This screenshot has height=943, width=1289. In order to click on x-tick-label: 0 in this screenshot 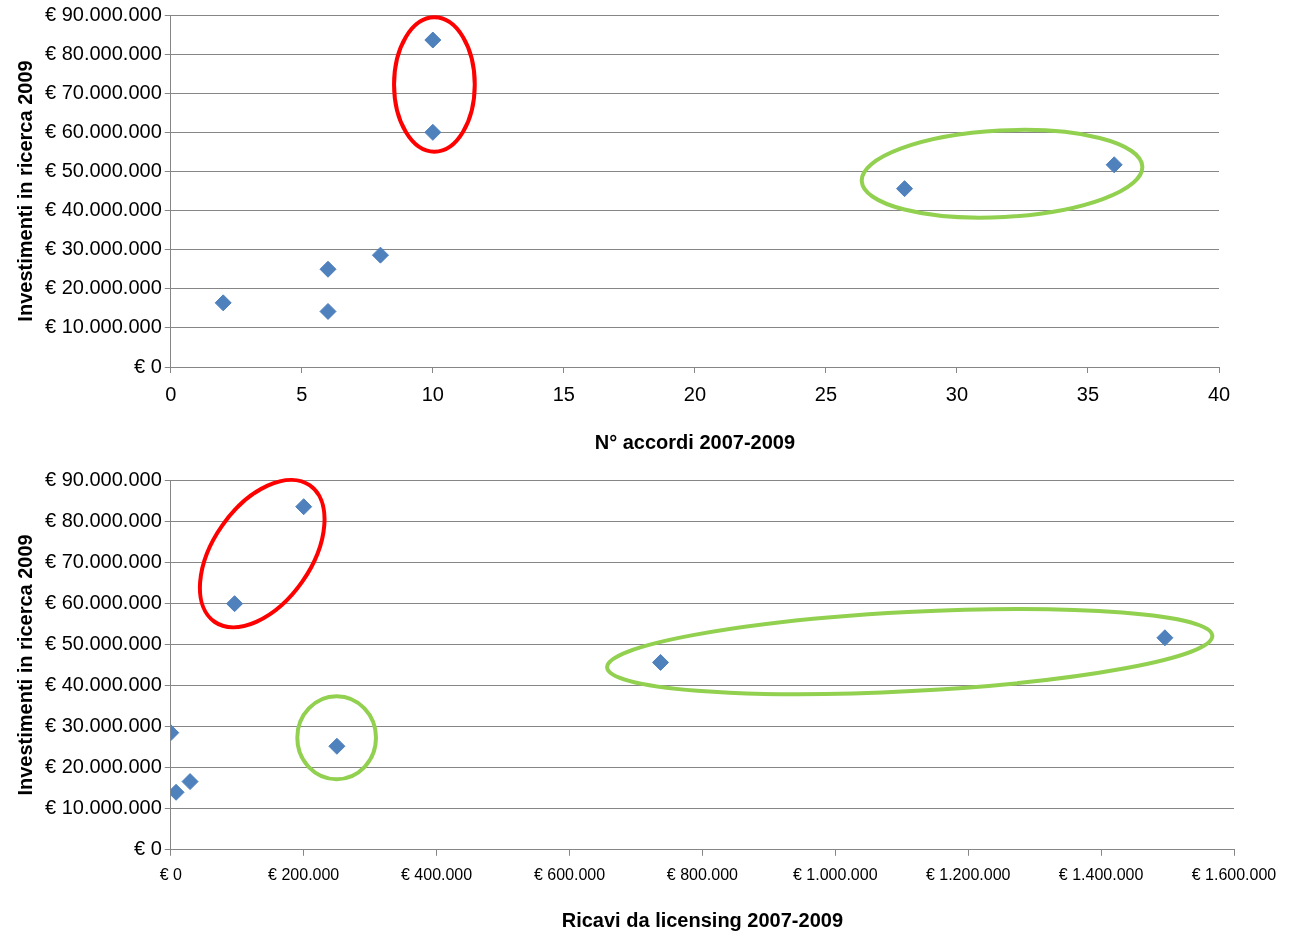, I will do `click(171, 393)`.